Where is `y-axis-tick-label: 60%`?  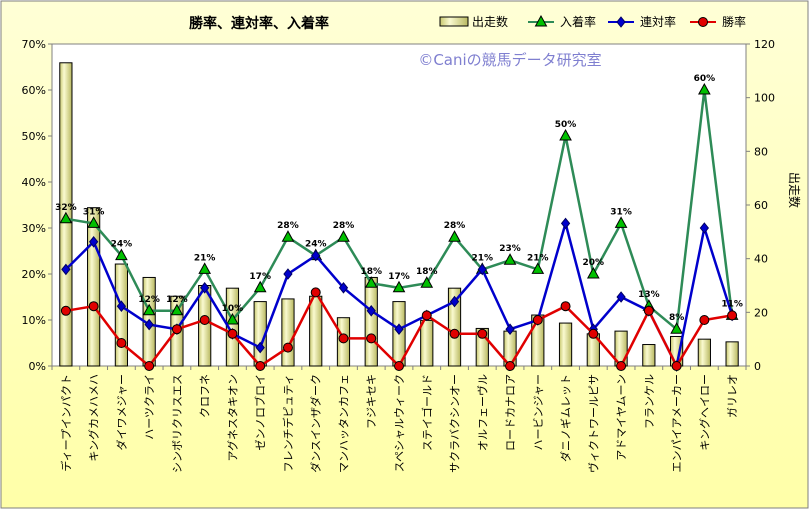
y-axis-tick-label: 60% is located at coordinates (34, 90).